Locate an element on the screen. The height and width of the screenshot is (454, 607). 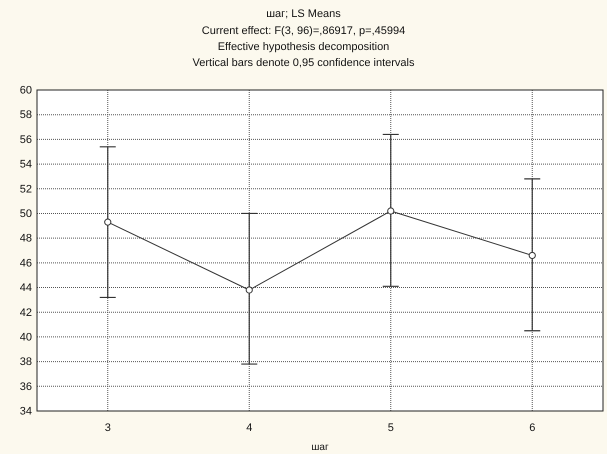
y-tick-label: 44 is located at coordinates (26, 288).